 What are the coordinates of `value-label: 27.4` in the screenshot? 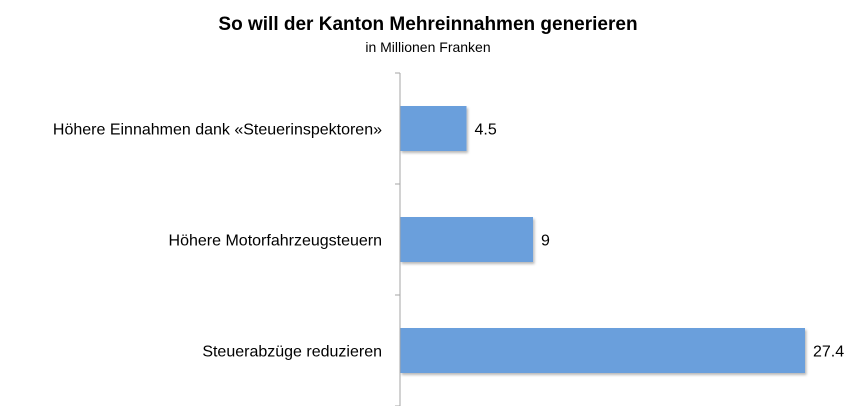 It's located at (828, 352).